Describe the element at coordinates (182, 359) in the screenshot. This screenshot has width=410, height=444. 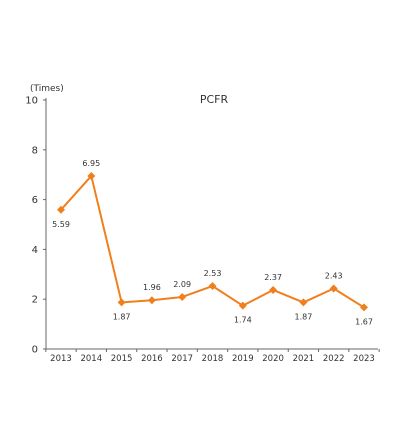
I see `x-tick-label: 2017` at that location.